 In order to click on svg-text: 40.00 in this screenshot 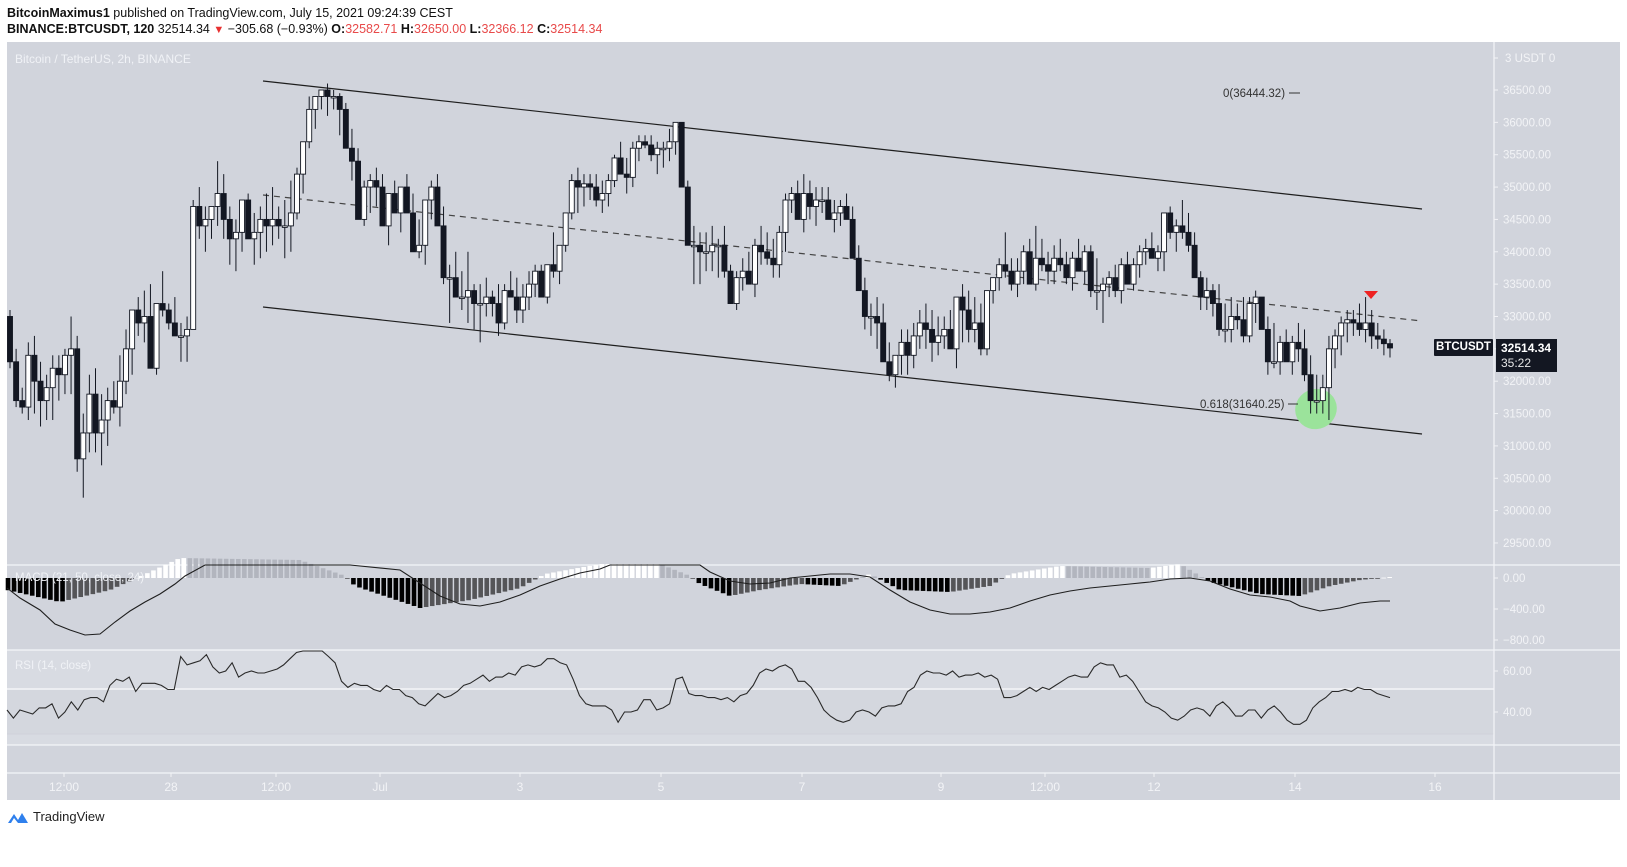, I will do `click(1517, 713)`.